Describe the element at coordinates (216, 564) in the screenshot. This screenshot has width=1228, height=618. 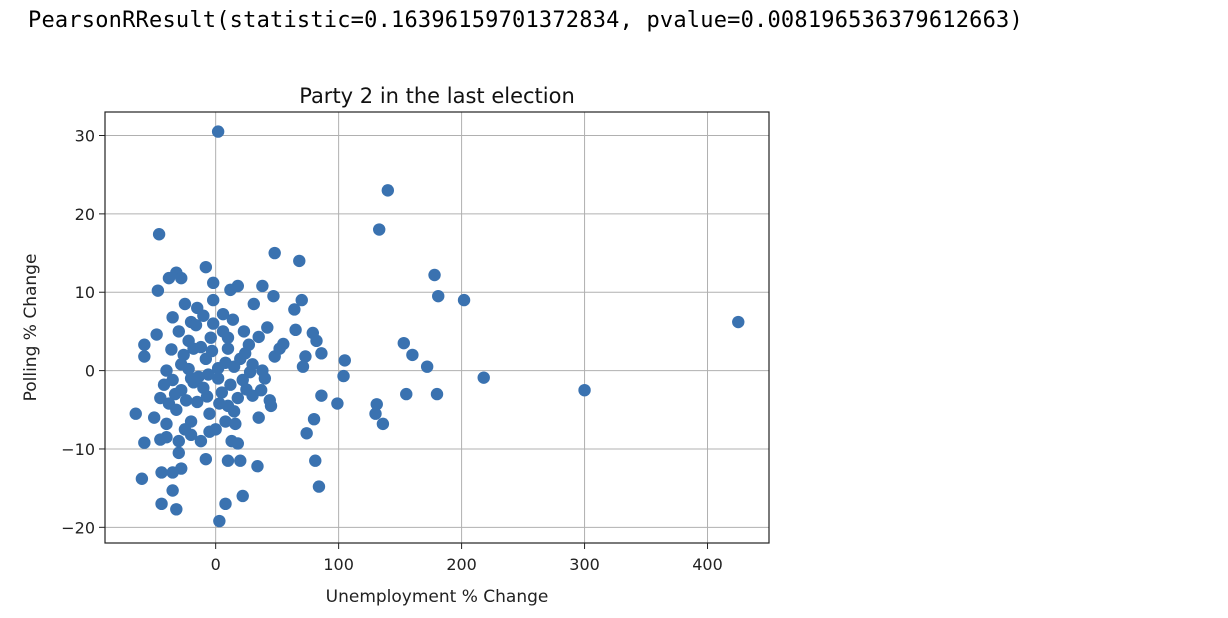
I see `x-tick-label: 0` at that location.